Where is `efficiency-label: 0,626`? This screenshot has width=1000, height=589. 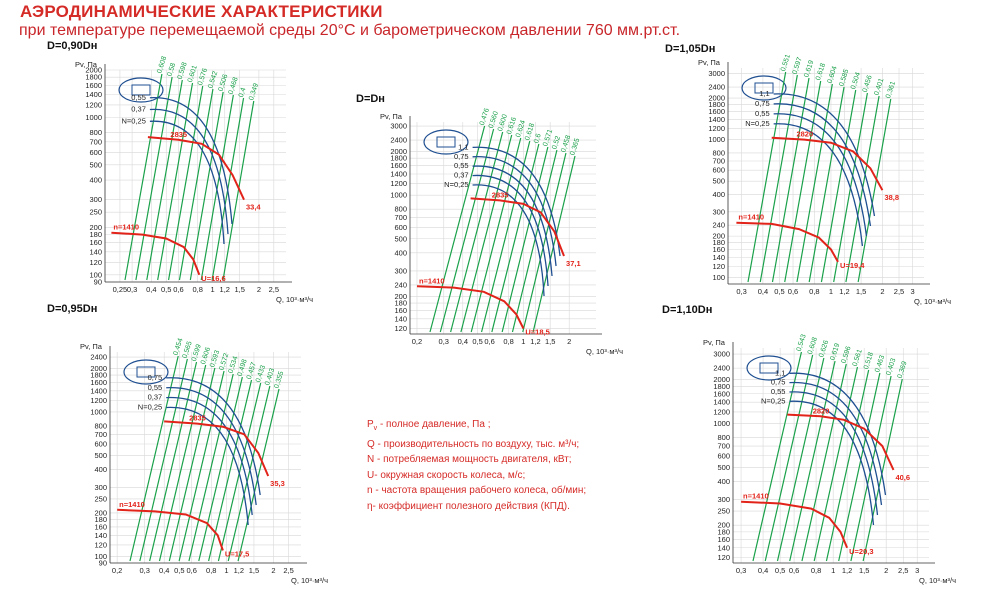 efficiency-label: 0,626 is located at coordinates (824, 348).